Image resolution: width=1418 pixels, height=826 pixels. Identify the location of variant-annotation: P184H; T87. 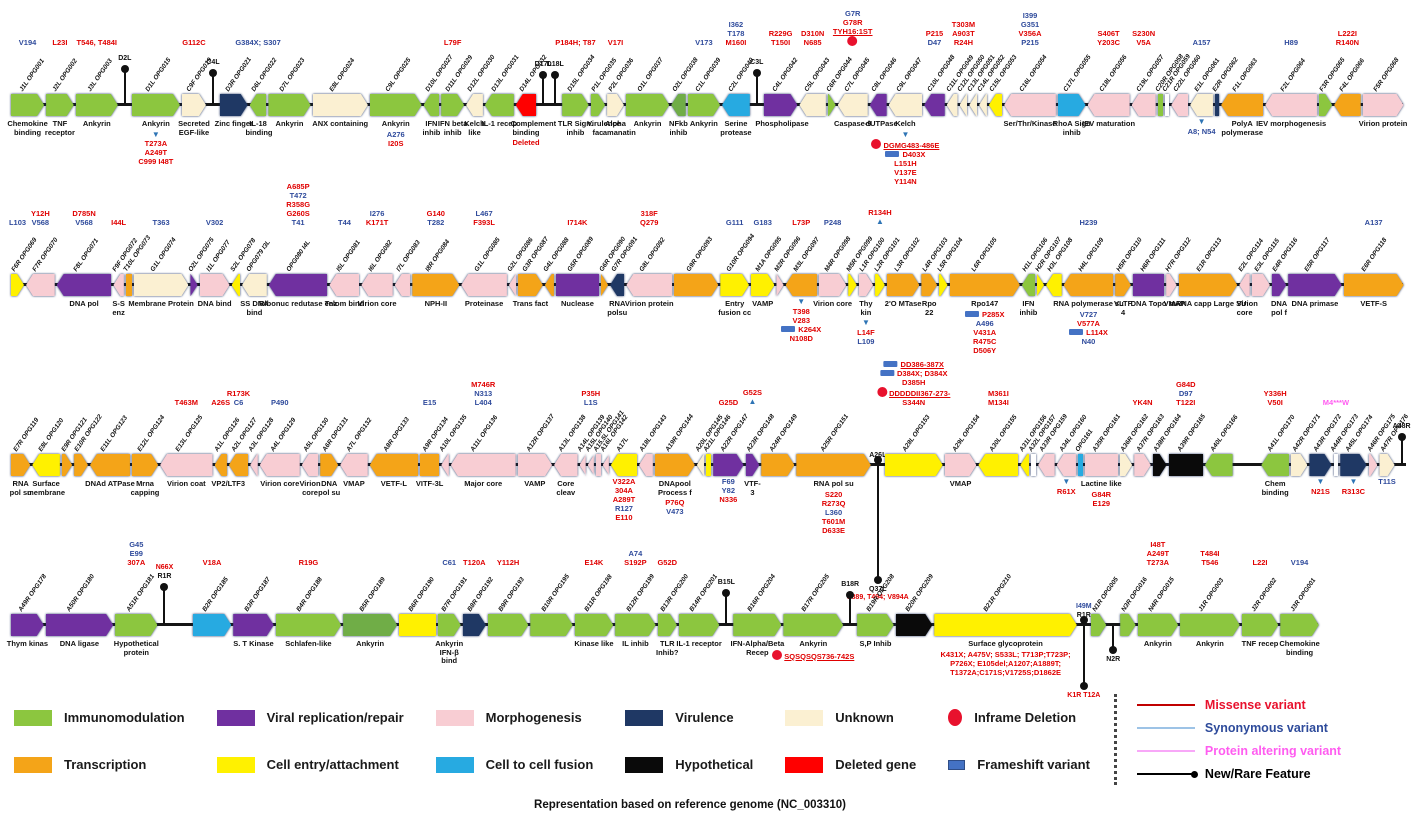
(575, 42).